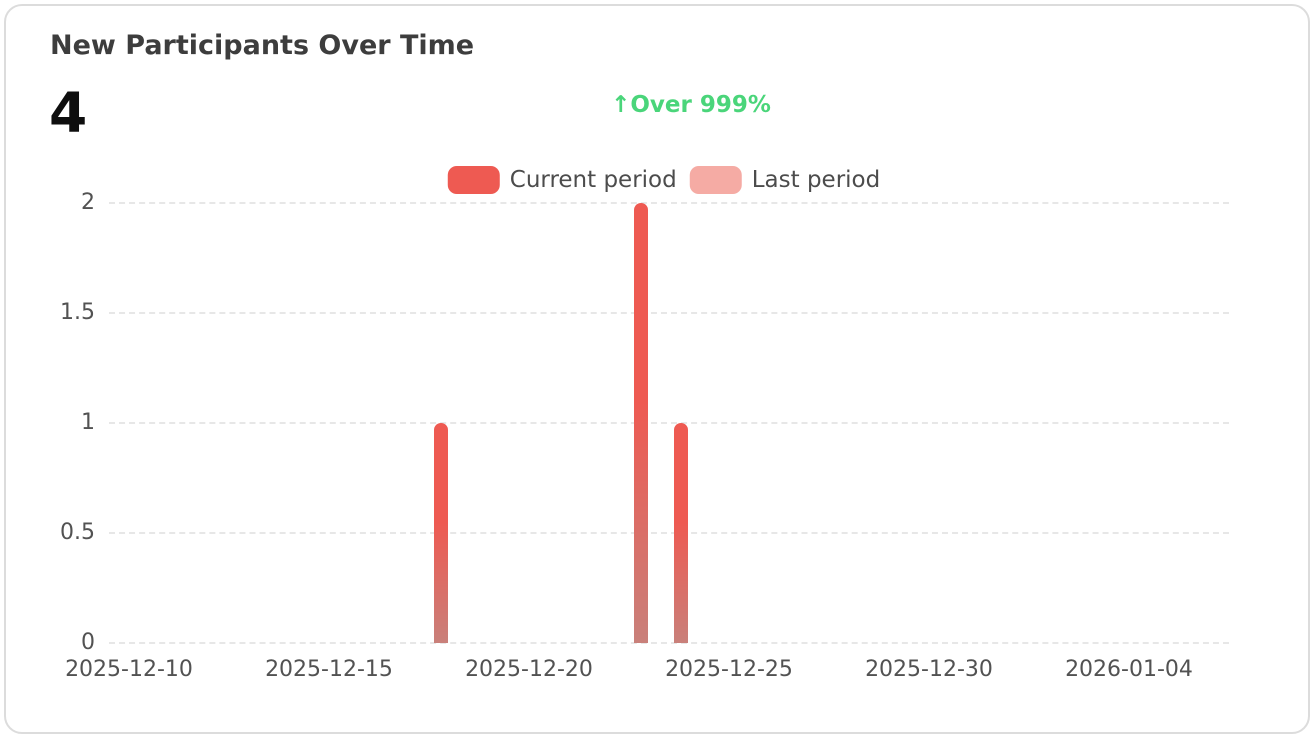 Image resolution: width=1314 pixels, height=738 pixels. I want to click on chart-legend: Current period Last period, so click(664, 180).